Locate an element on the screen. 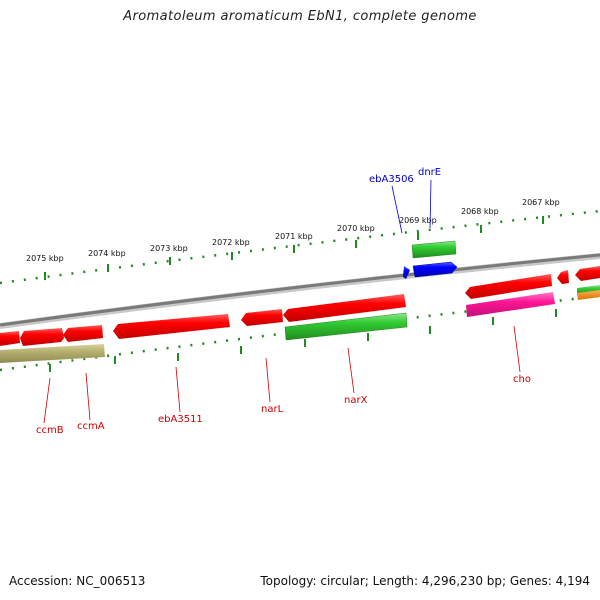 This screenshot has width=600, height=600. feature-pink is located at coordinates (510, 304).